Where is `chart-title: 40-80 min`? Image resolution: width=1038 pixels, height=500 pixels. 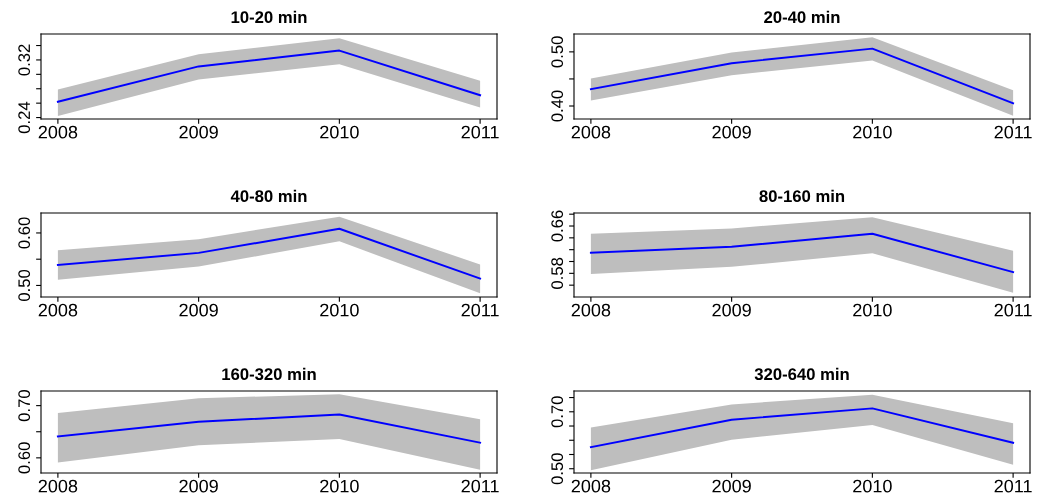
chart-title: 40-80 min is located at coordinates (268, 196).